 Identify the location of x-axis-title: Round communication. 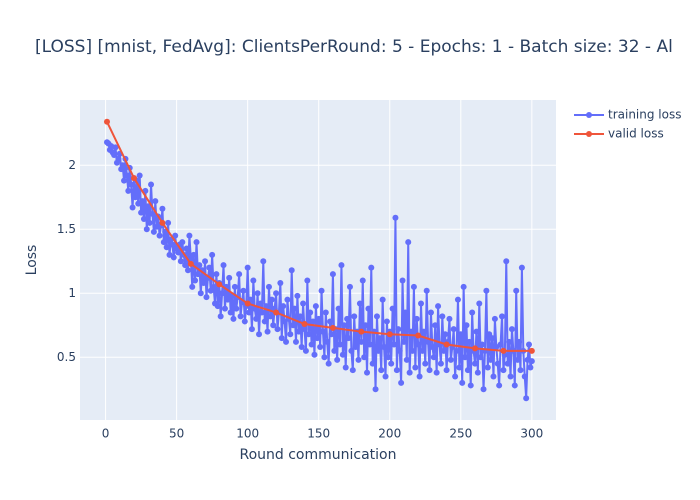
(317, 455).